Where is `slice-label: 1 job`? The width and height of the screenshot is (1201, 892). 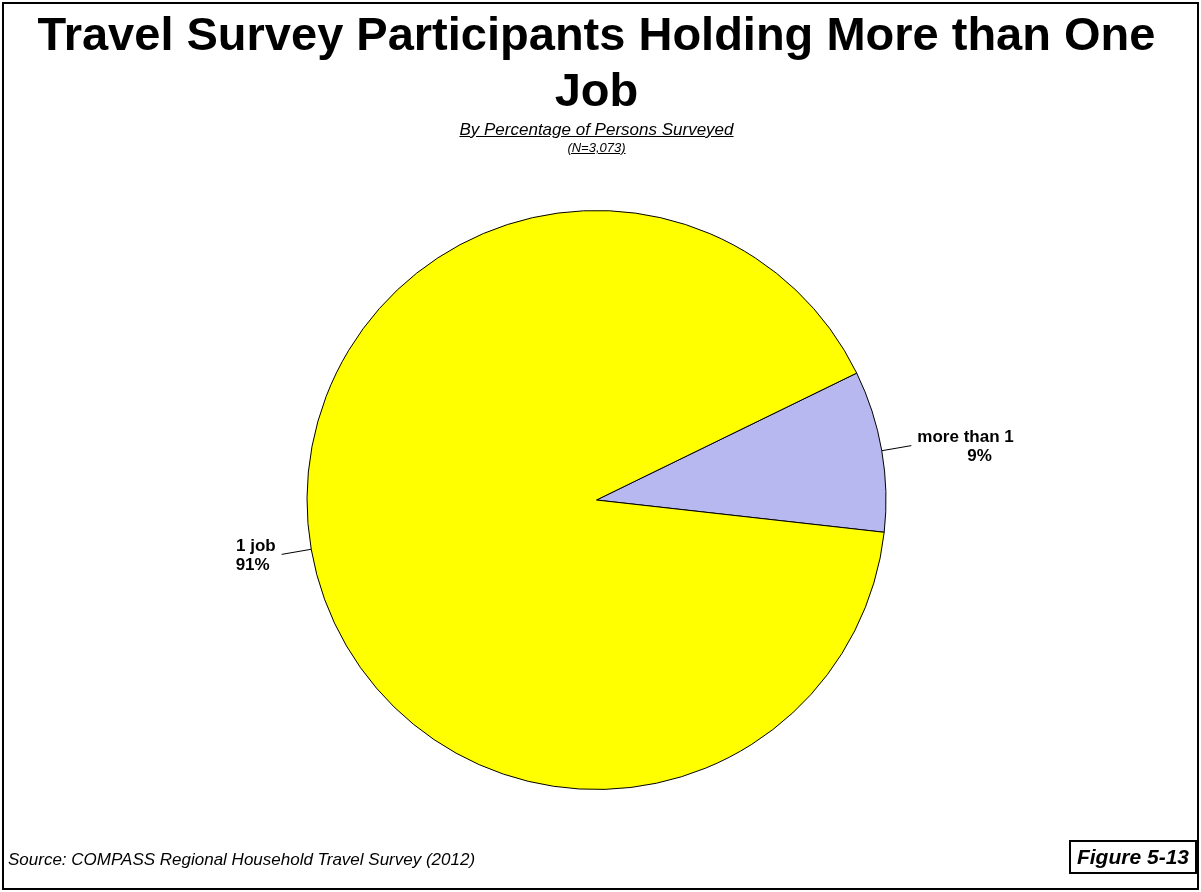 slice-label: 1 job is located at coordinates (255, 545).